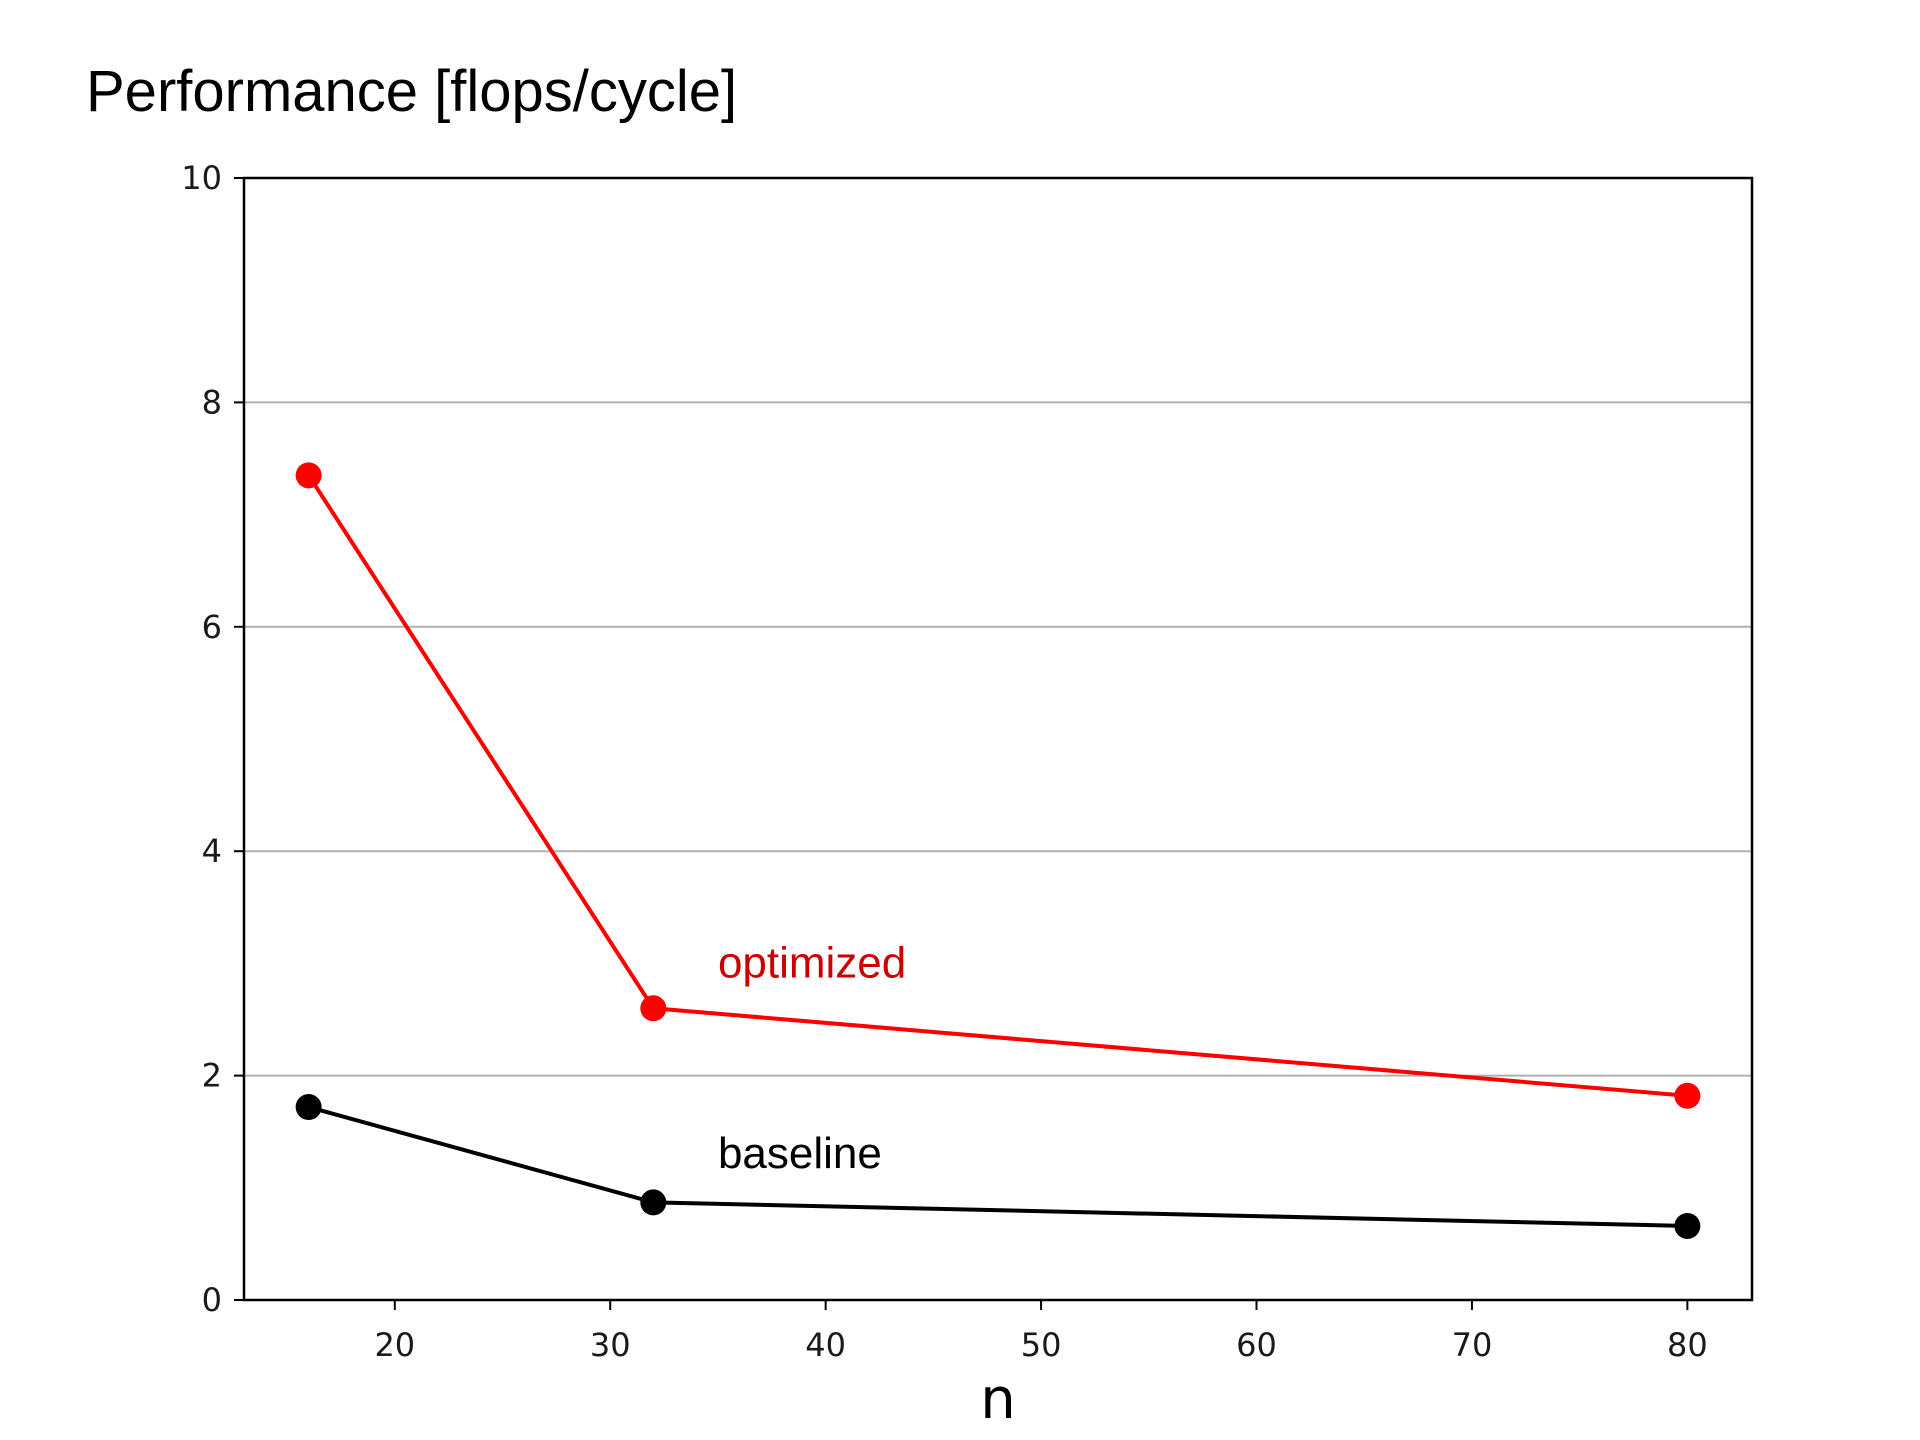  Describe the element at coordinates (825, 1345) in the screenshot. I see `x-tick-label: 40` at that location.